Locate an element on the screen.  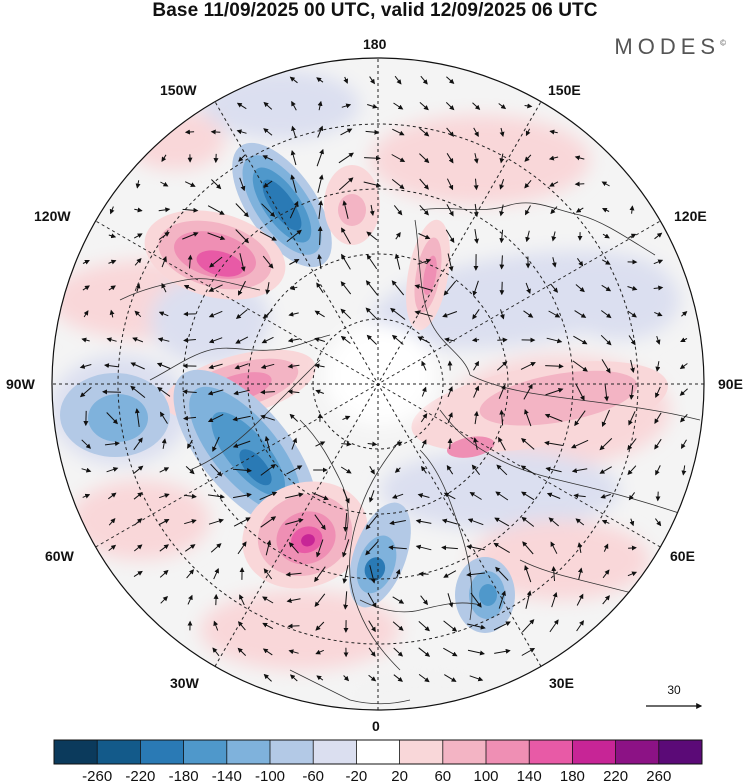
lon-label-180: 180 is located at coordinates (375, 44).